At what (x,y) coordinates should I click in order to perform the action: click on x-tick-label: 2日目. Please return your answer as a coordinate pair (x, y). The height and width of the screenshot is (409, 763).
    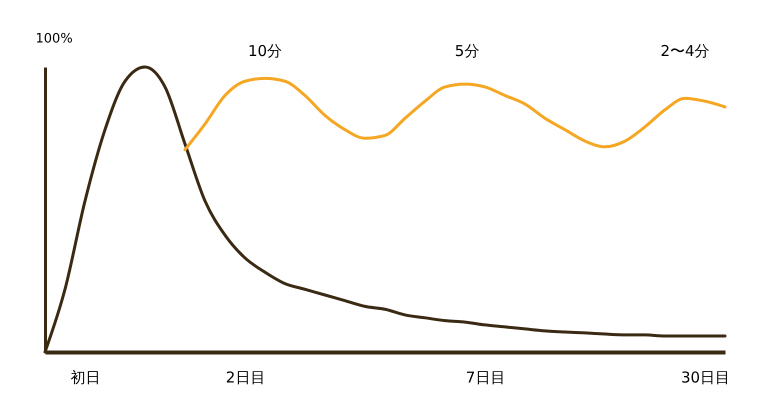
    Looking at the image, I should click on (246, 377).